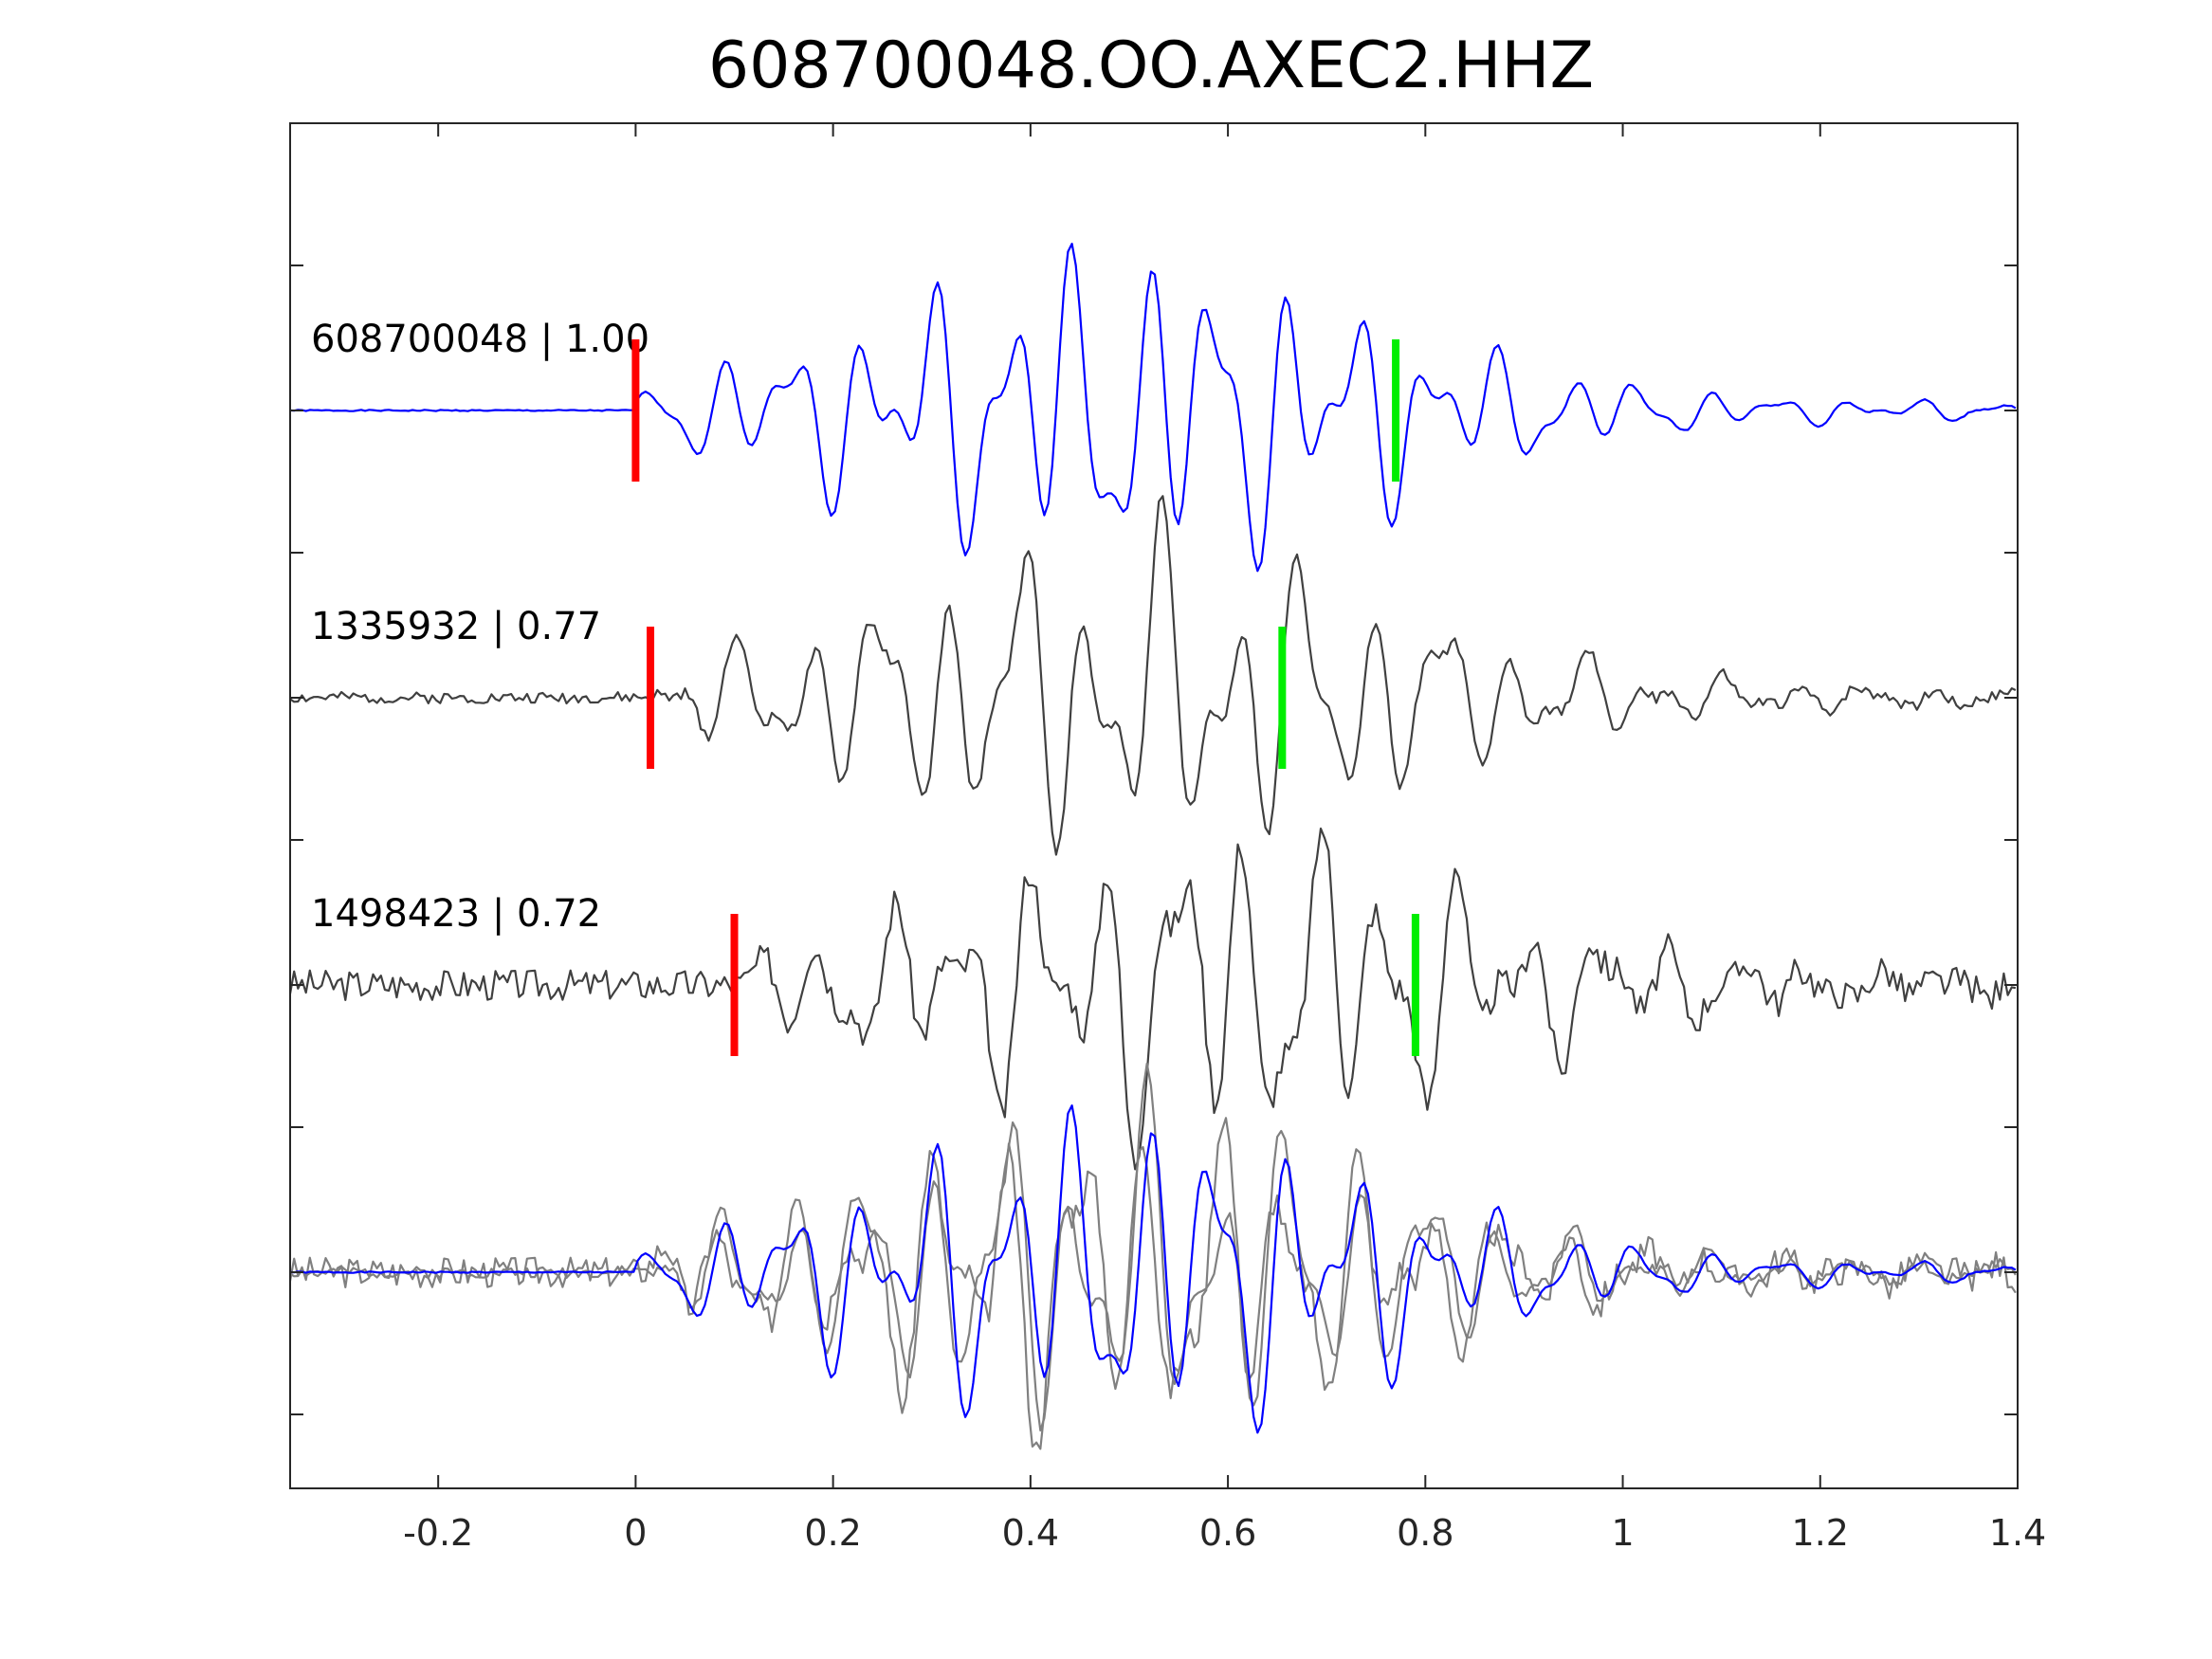 The height and width of the screenshot is (1659, 2212). Describe the element at coordinates (1030, 1533) in the screenshot. I see `x-tick-label: 0.4` at that location.